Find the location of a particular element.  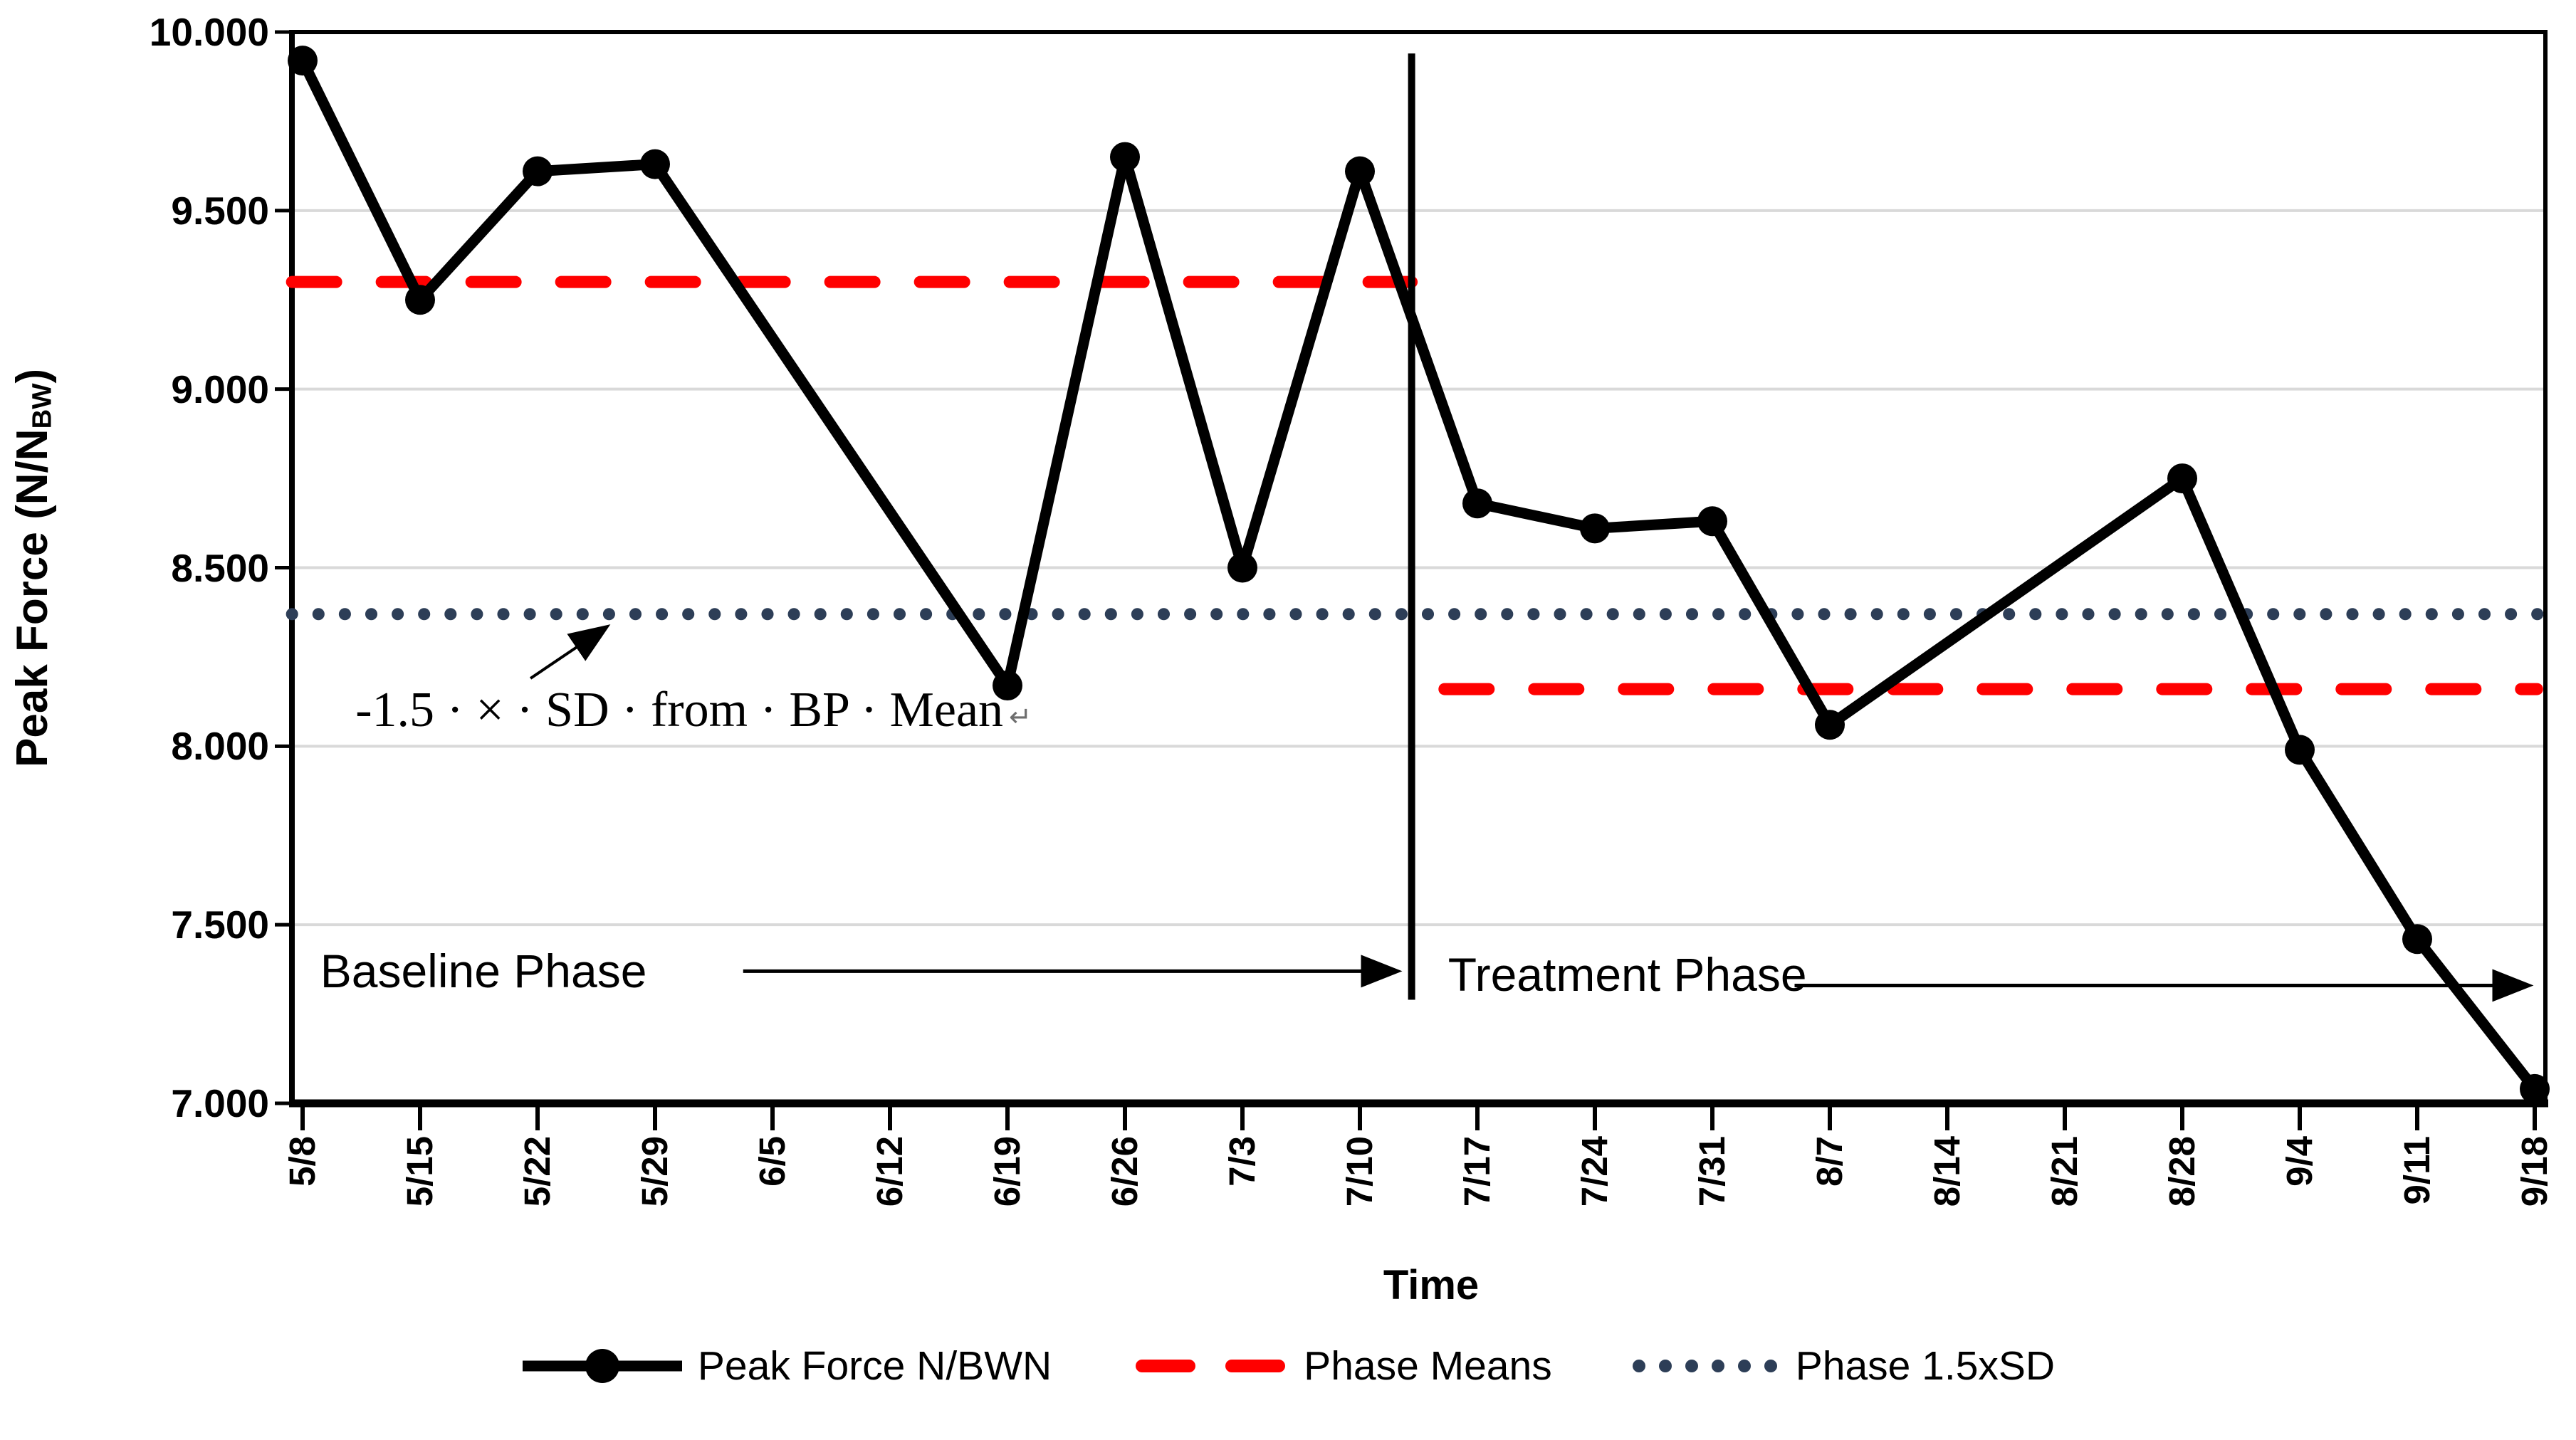

legend-line-circle-marker is located at coordinates (602, 1366).